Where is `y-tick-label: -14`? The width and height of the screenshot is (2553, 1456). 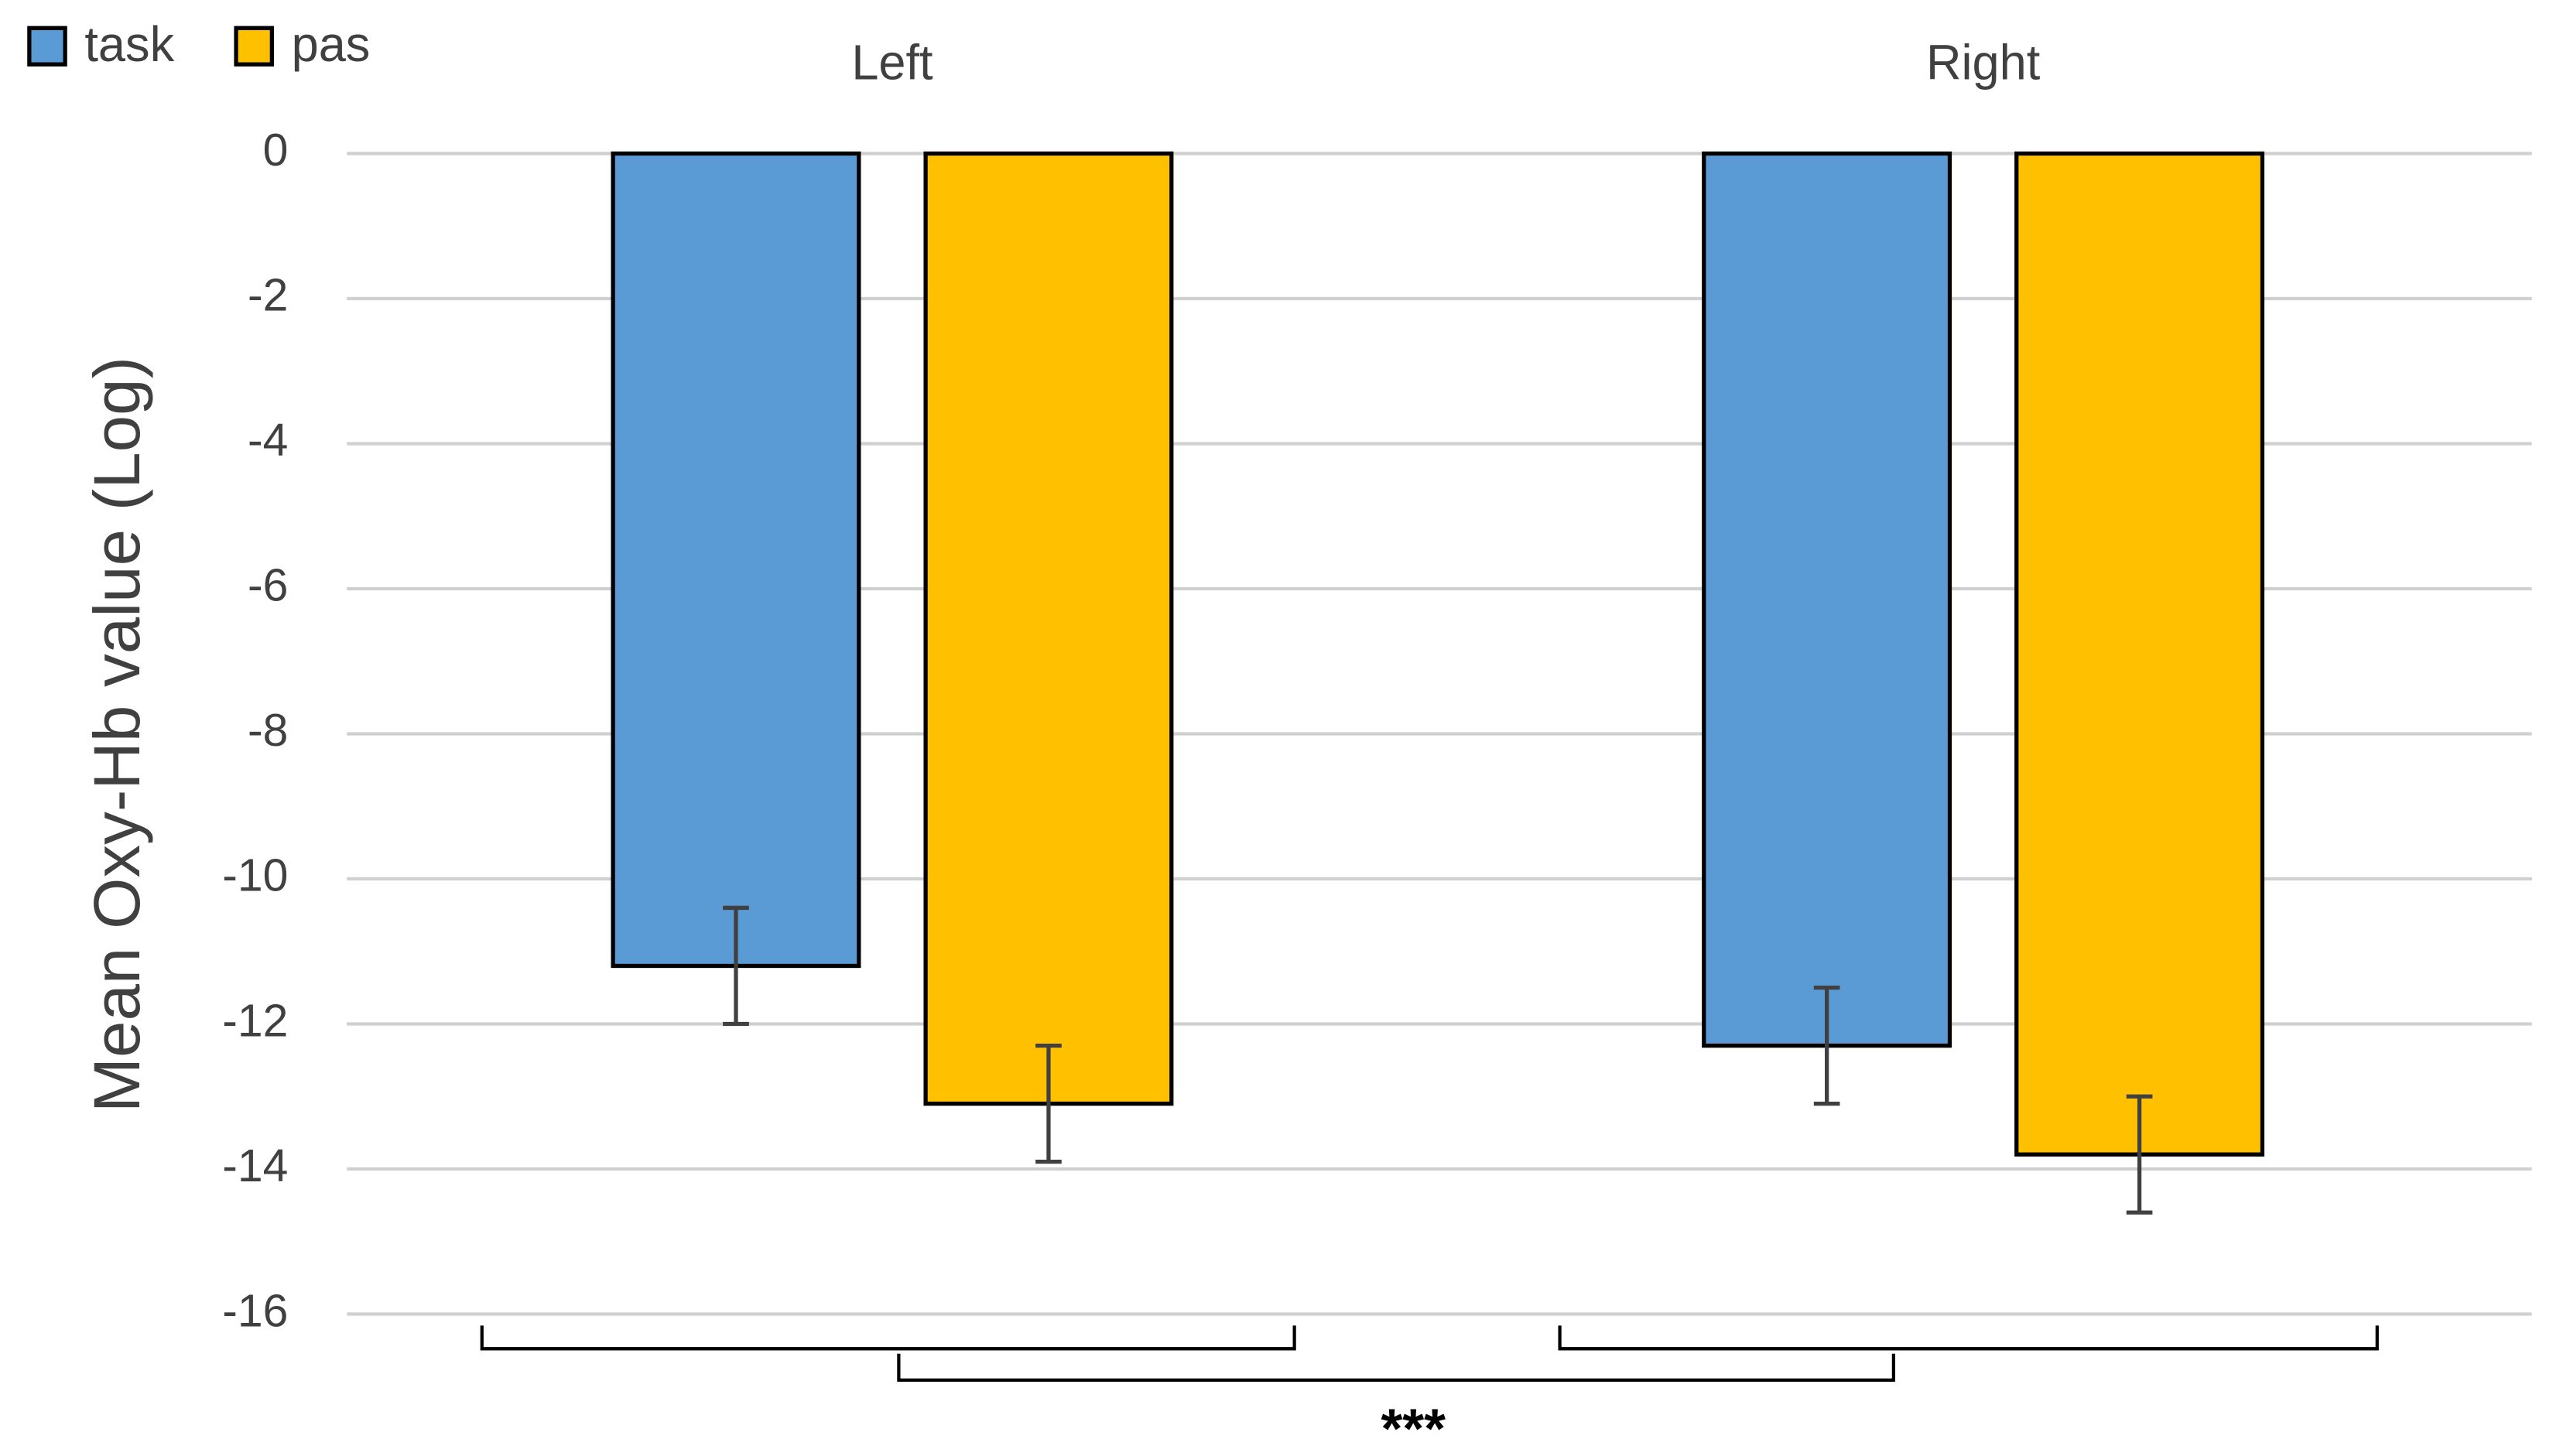 y-tick-label: -14 is located at coordinates (255, 1165).